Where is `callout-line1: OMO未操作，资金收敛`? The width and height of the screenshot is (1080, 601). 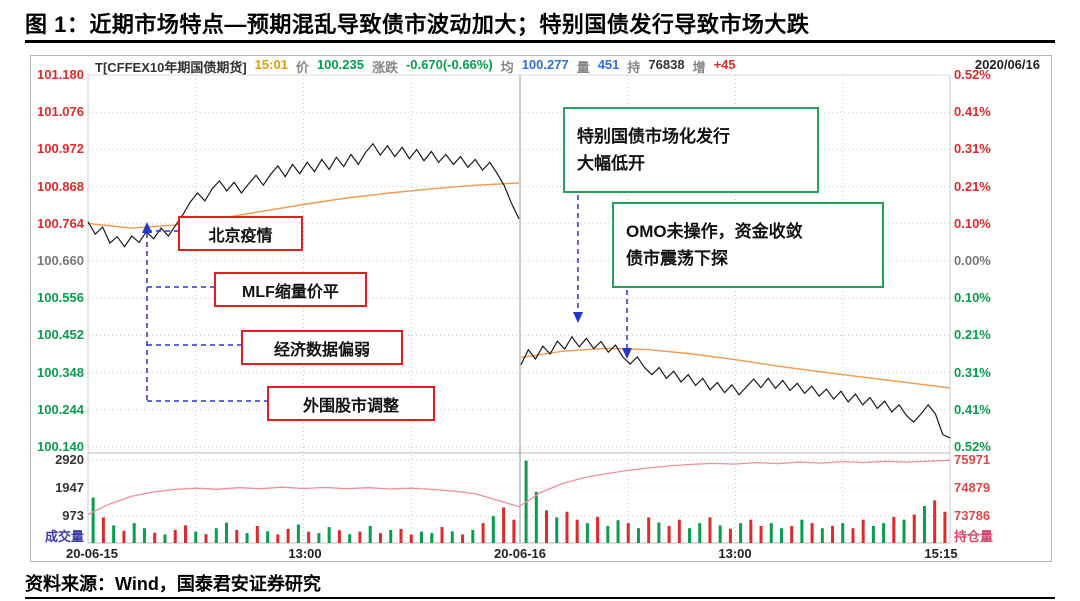
callout-line1: OMO未操作，资金收敛 is located at coordinates (714, 231).